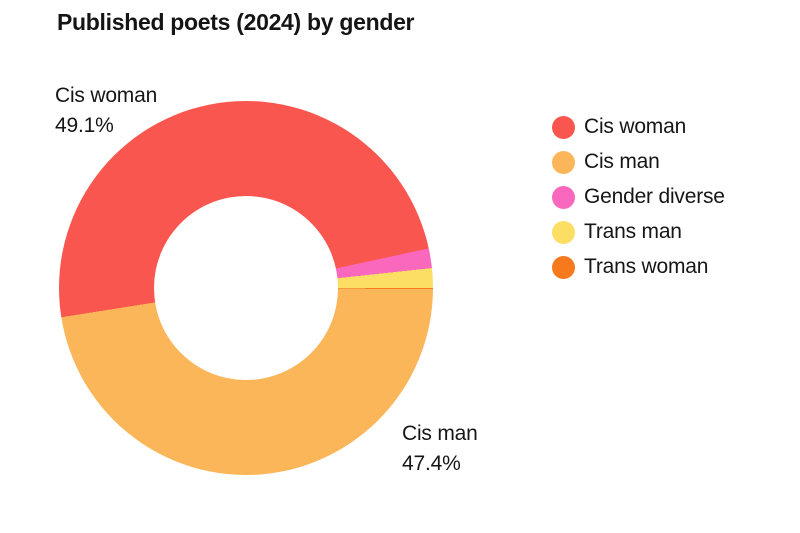 This screenshot has width=800, height=533. I want to click on legend-item-gender-diverse: Gender diverse, so click(638, 197).